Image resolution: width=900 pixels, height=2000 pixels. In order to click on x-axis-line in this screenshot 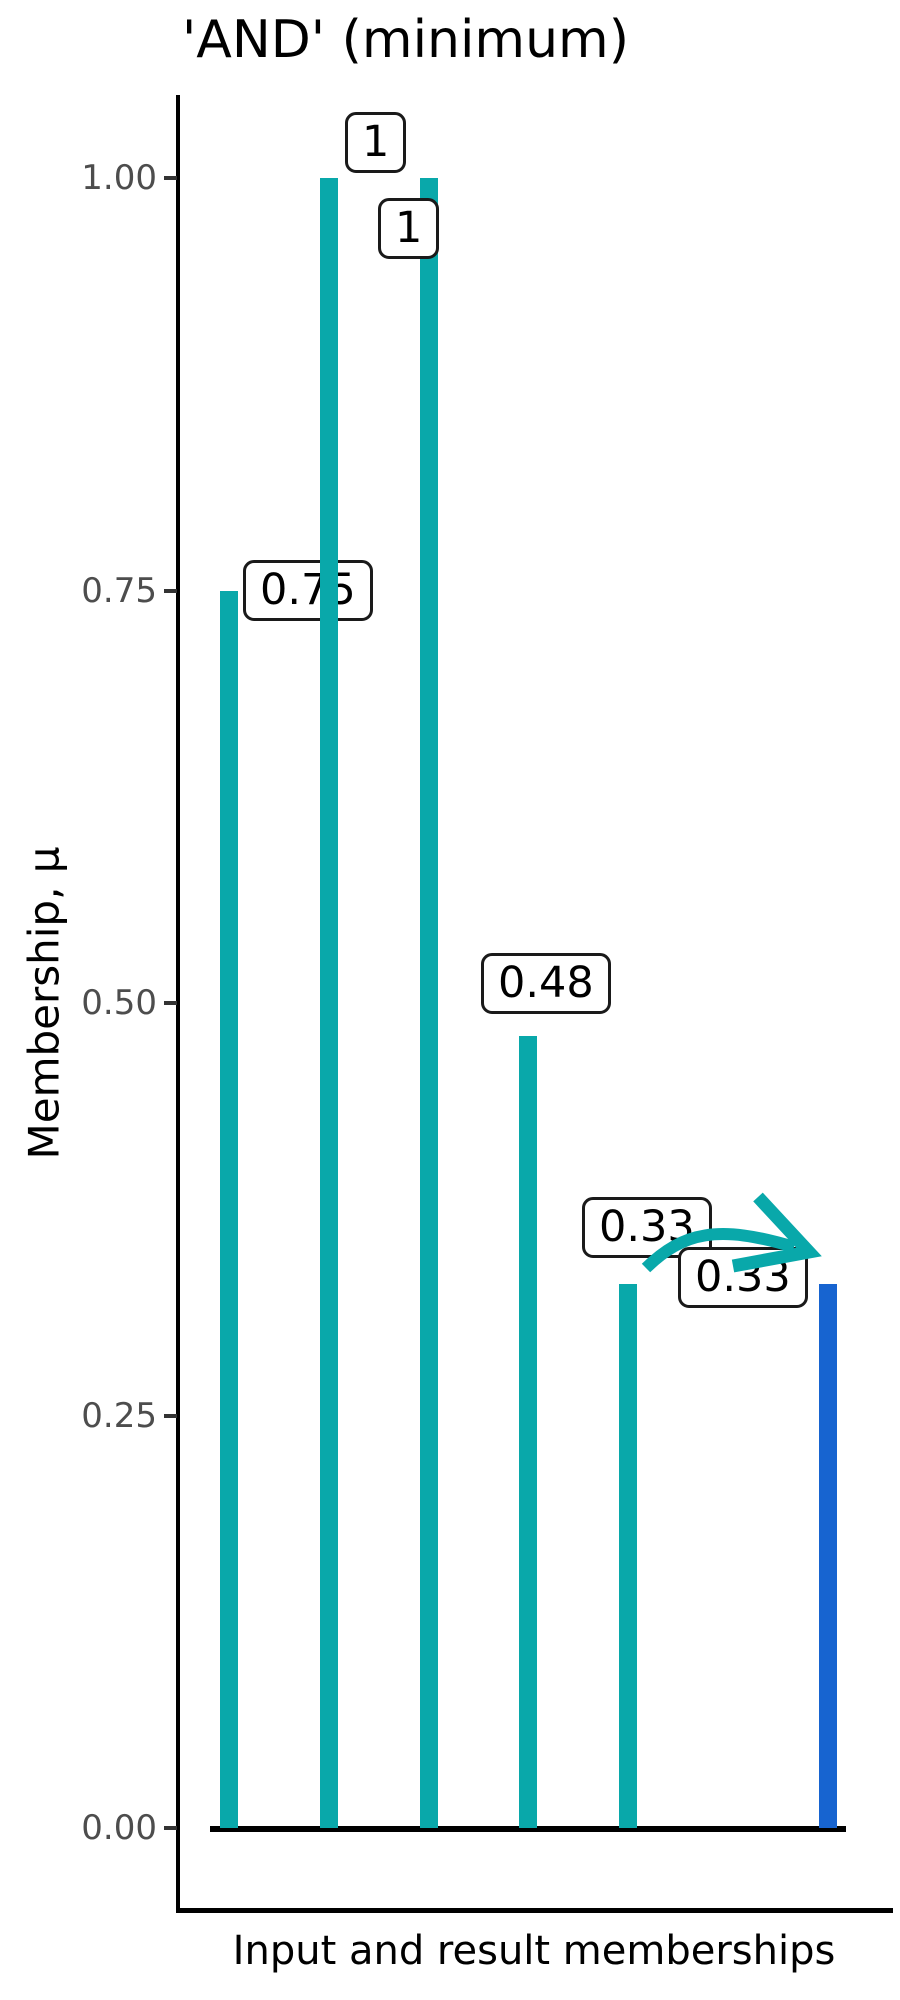, I will do `click(534, 1910)`.